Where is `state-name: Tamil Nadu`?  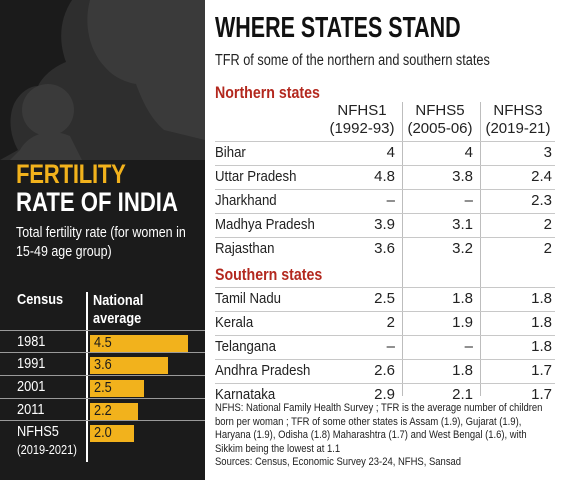 state-name: Tamil Nadu is located at coordinates (248, 298).